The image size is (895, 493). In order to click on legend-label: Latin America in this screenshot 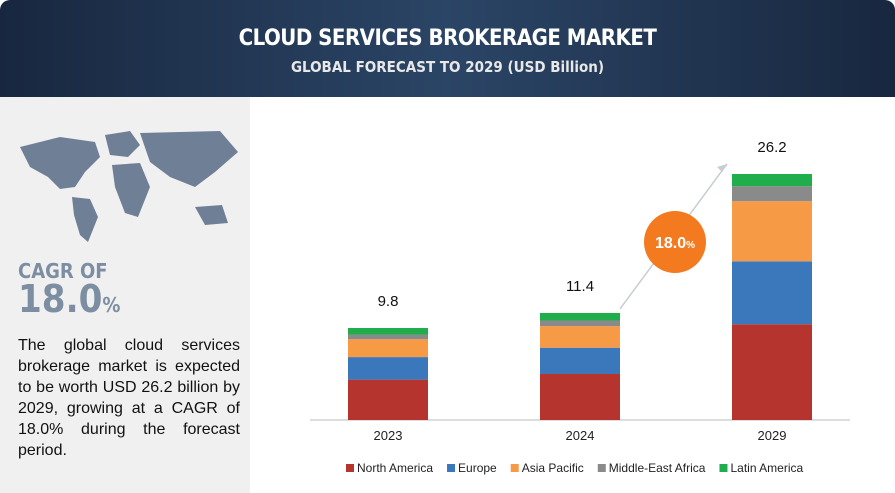, I will do `click(766, 468)`.